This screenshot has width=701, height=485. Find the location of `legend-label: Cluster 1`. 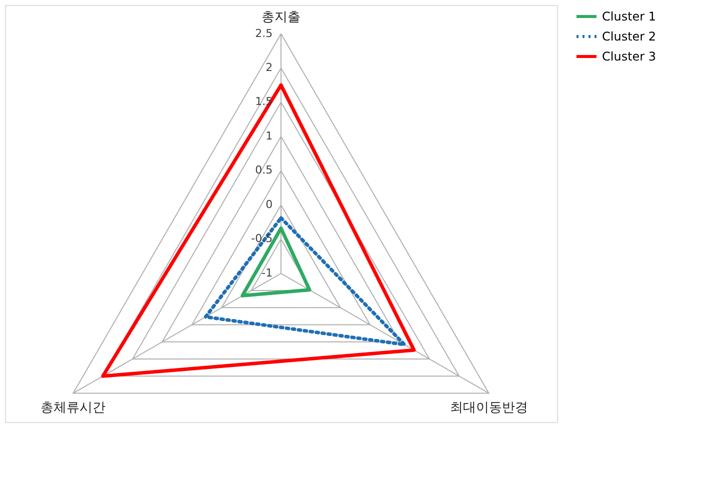

legend-label: Cluster 1 is located at coordinates (629, 17).